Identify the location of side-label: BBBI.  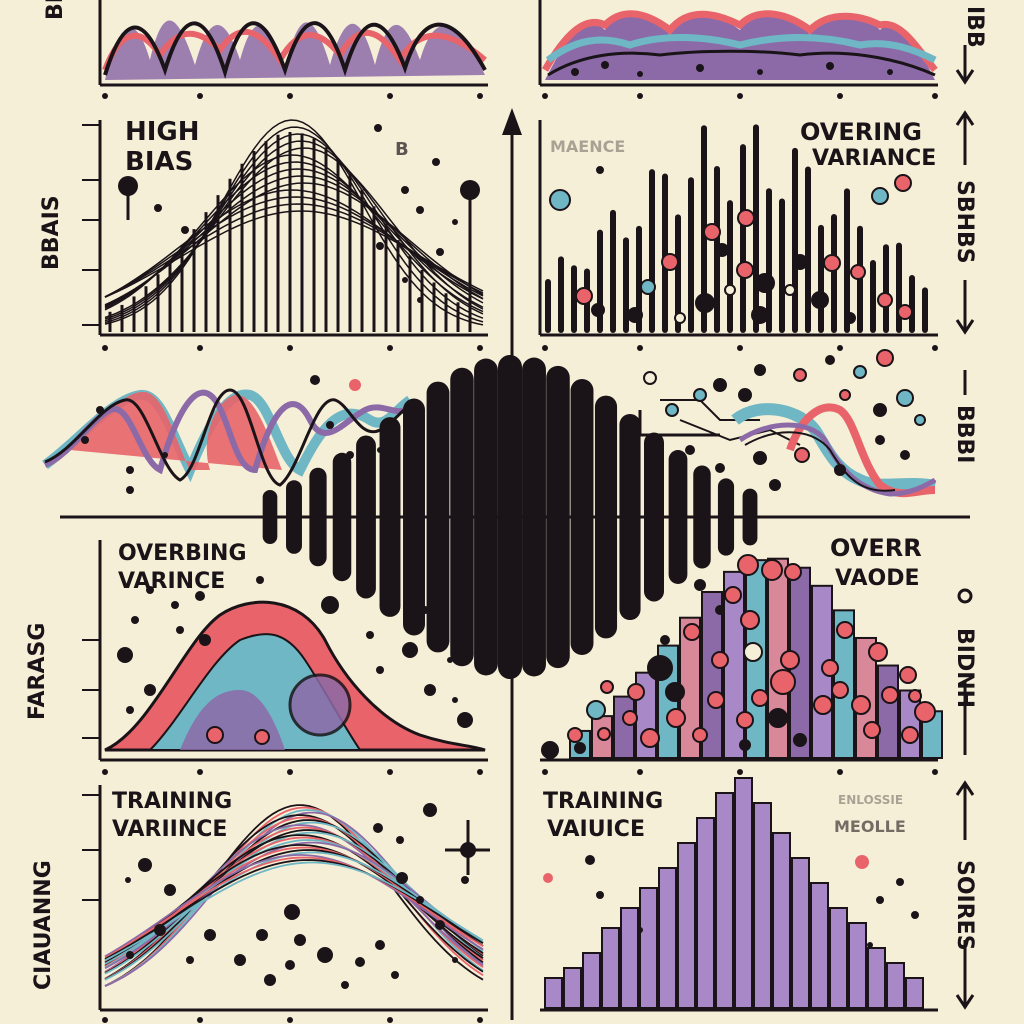
(964, 434).